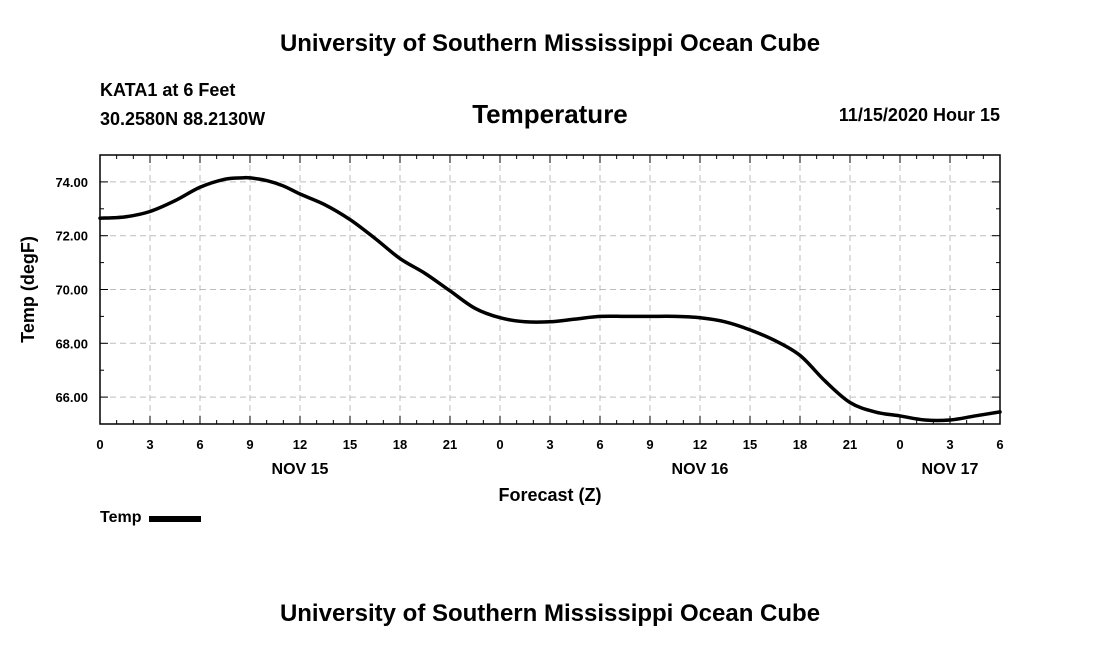 The image size is (1100, 650). Describe the element at coordinates (550, 114) in the screenshot. I see `plot-title: Temperature` at that location.